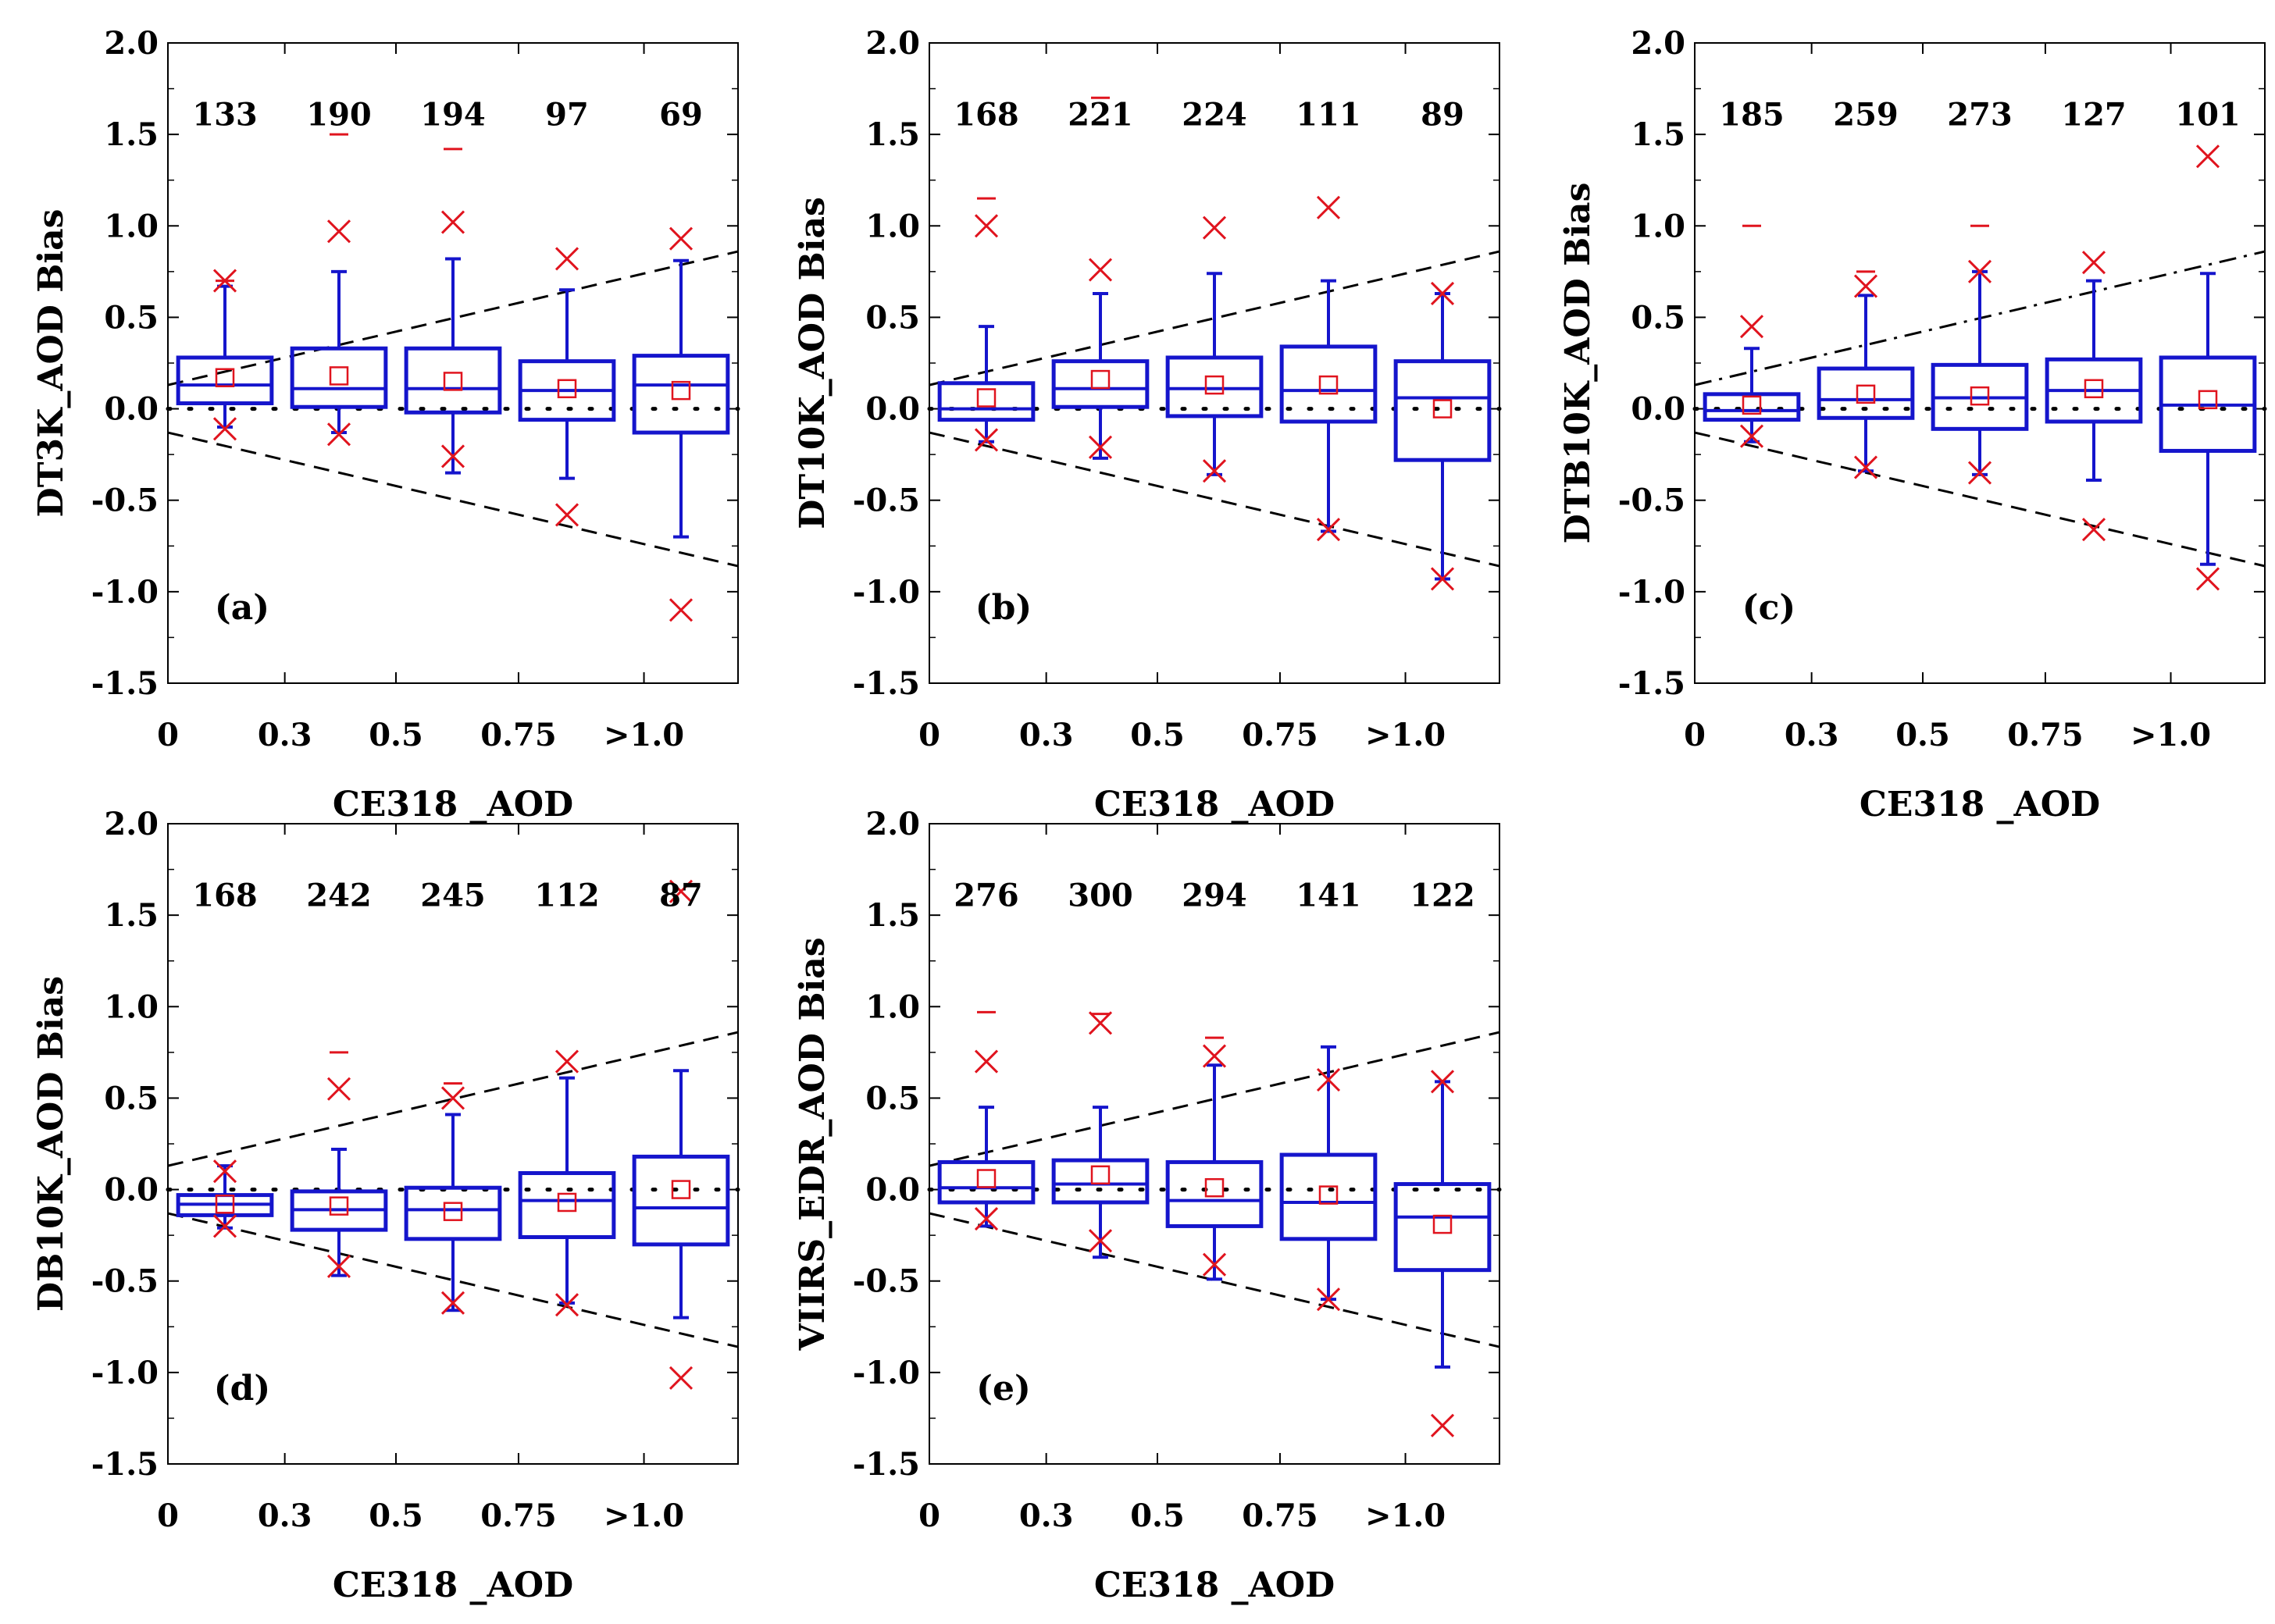 The image size is (2275, 1624). What do you see at coordinates (1578, 363) in the screenshot?
I see `y-axis-title: DTB10K_AOD Bias` at bounding box center [1578, 363].